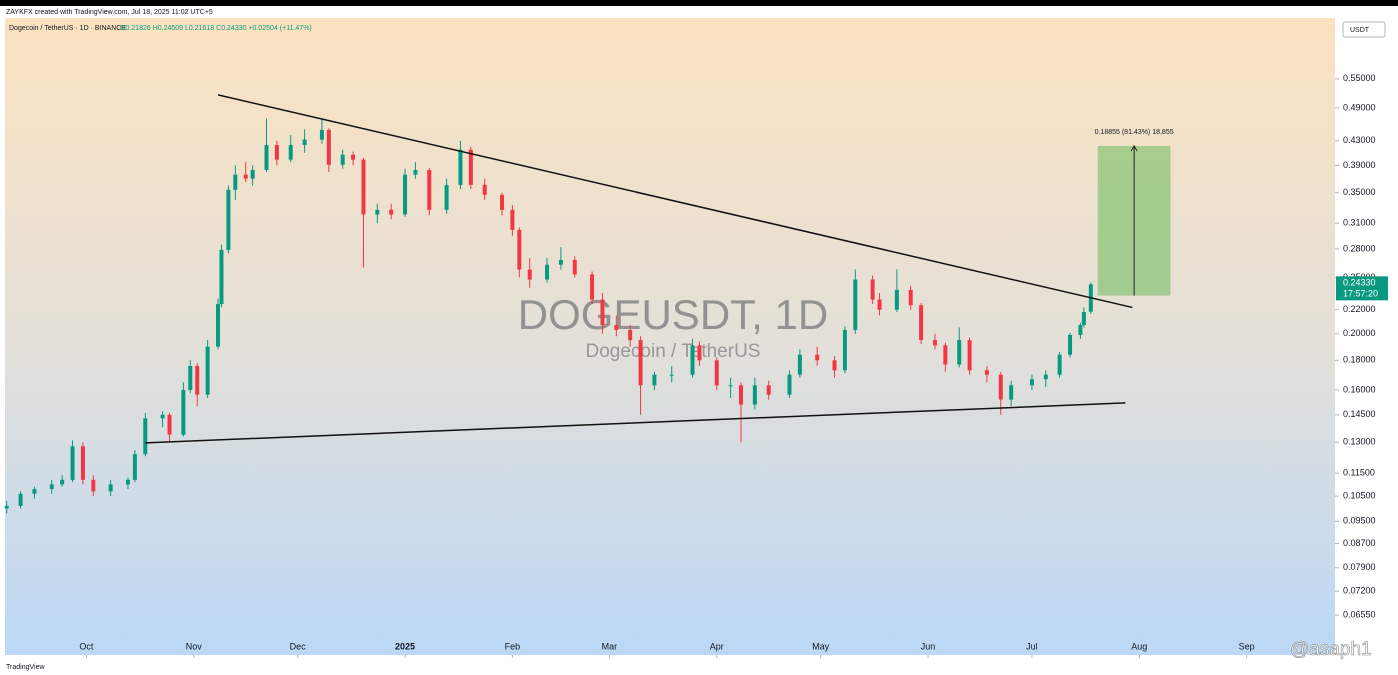 The width and height of the screenshot is (1398, 675). What do you see at coordinates (86, 646) in the screenshot?
I see `x-tick-label: Oct` at bounding box center [86, 646].